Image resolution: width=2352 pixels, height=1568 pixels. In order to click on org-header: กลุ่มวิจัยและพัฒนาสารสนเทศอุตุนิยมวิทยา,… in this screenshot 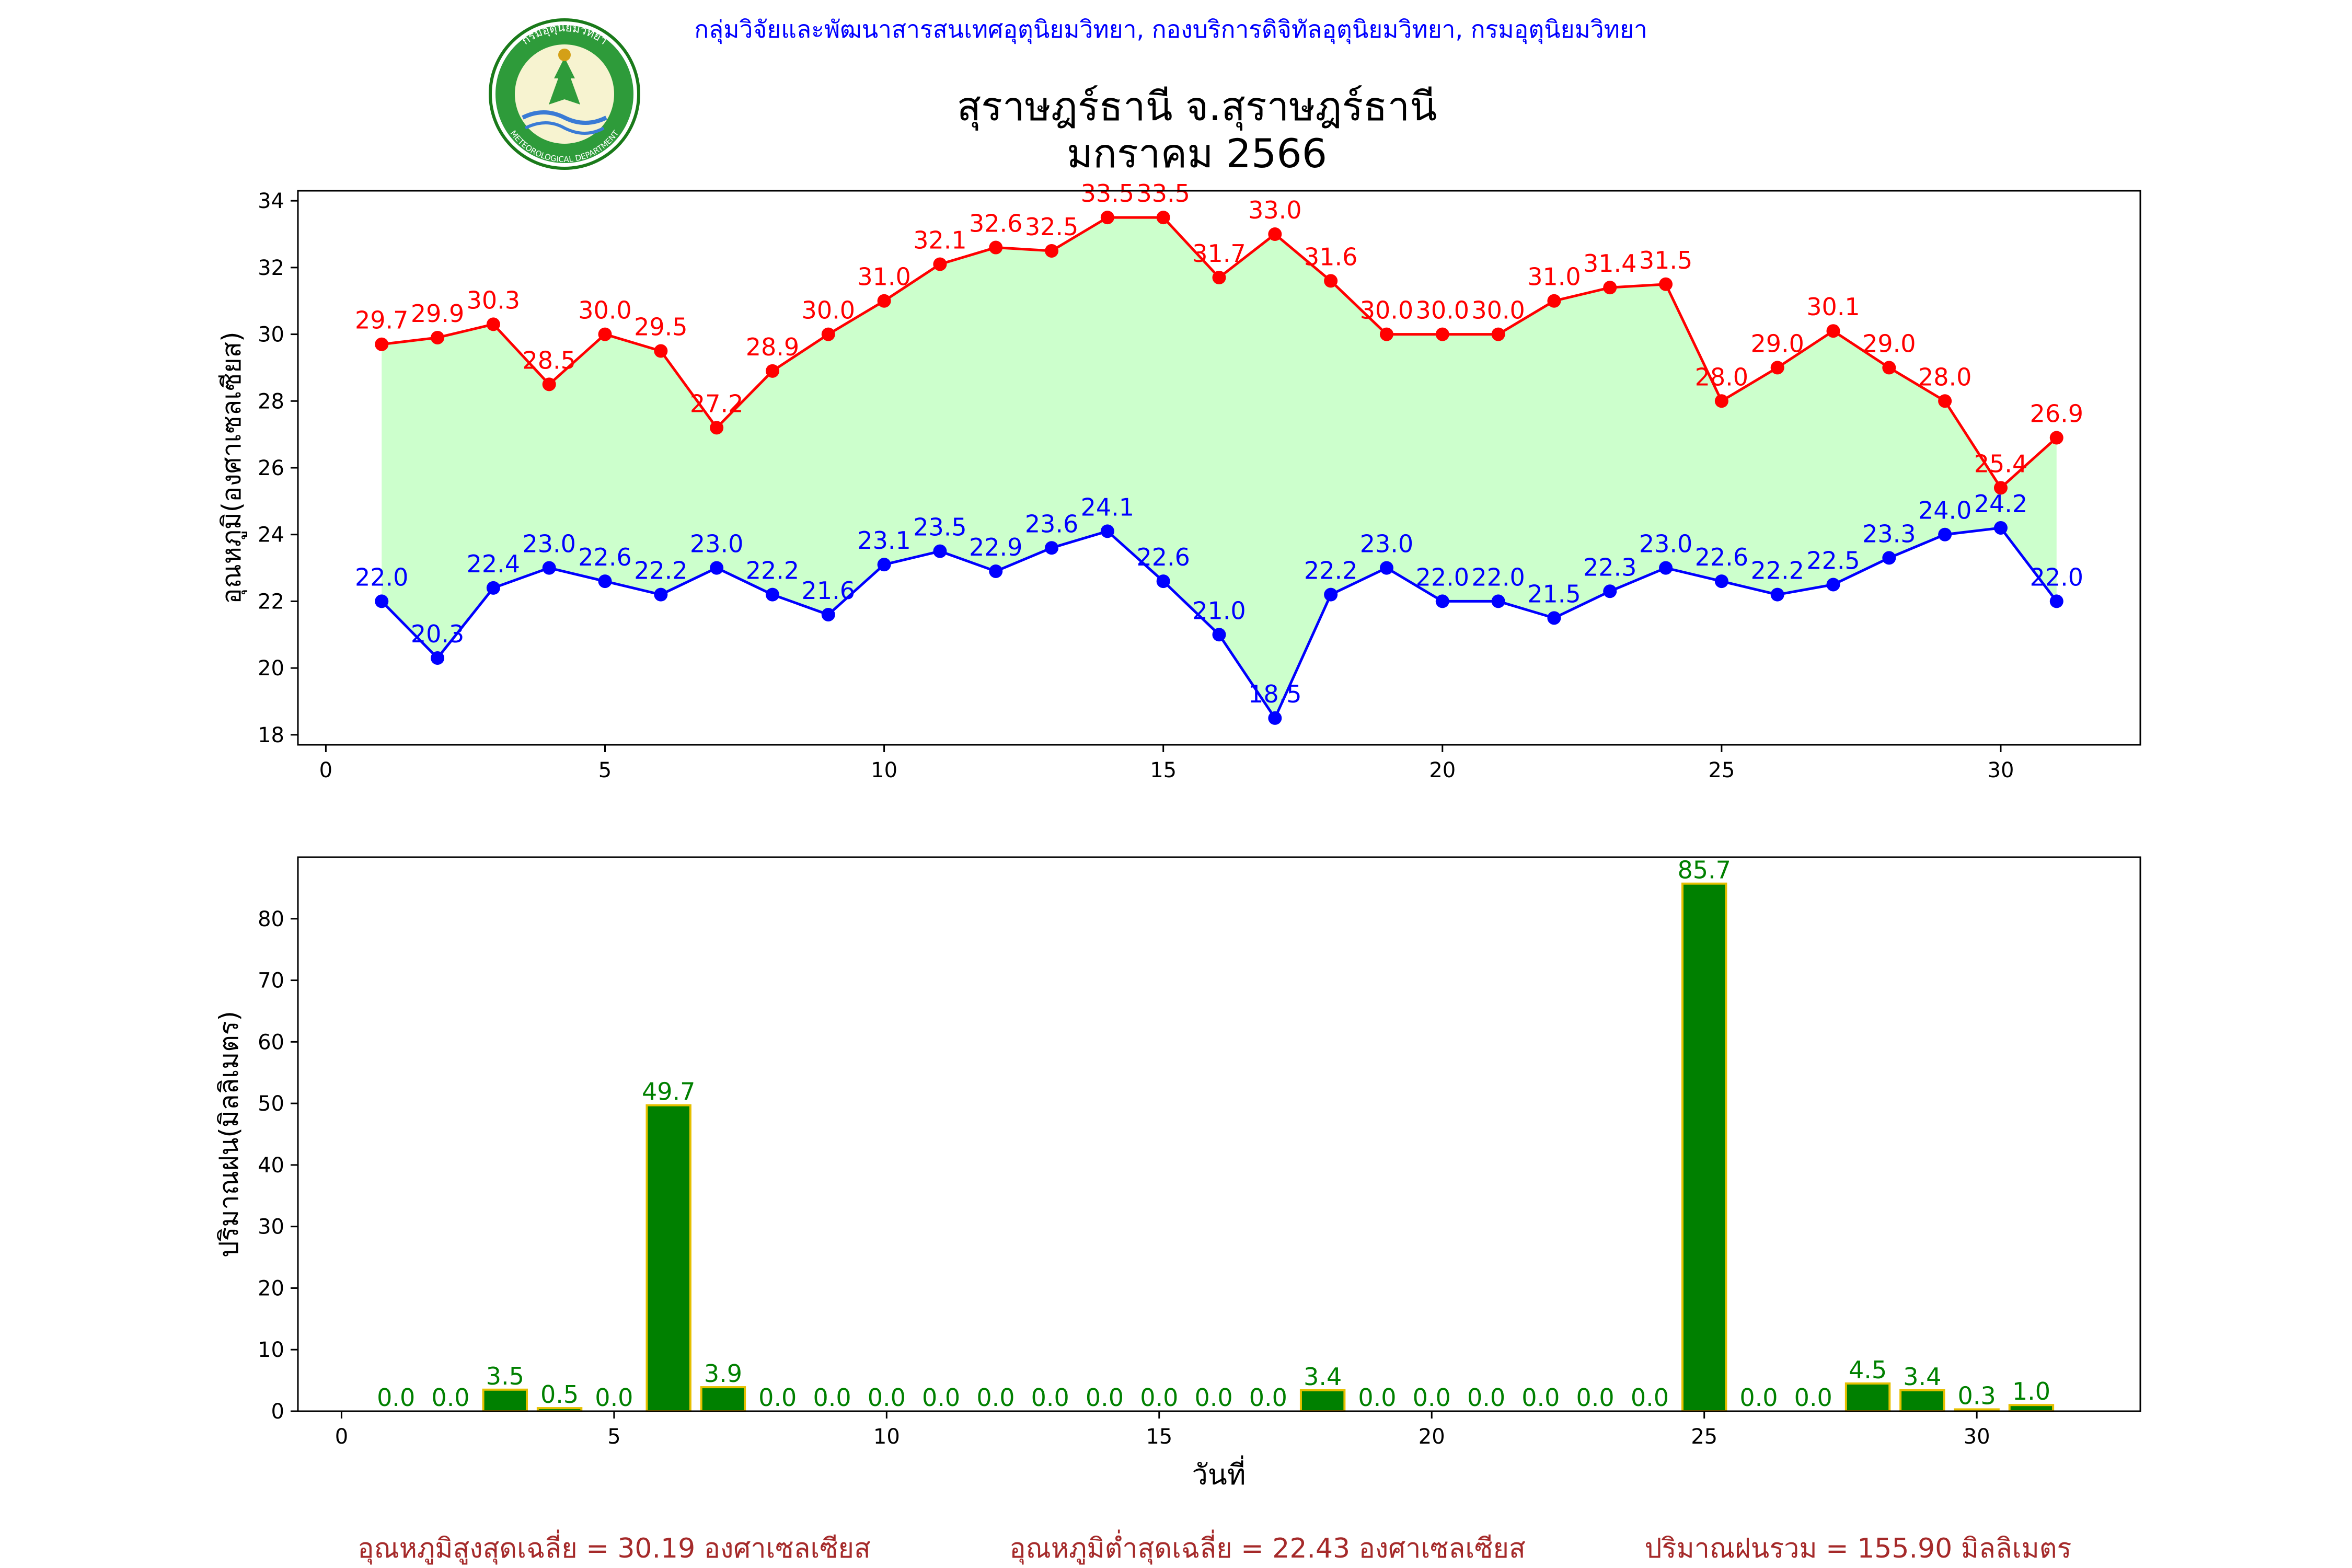, I will do `click(1170, 29)`.